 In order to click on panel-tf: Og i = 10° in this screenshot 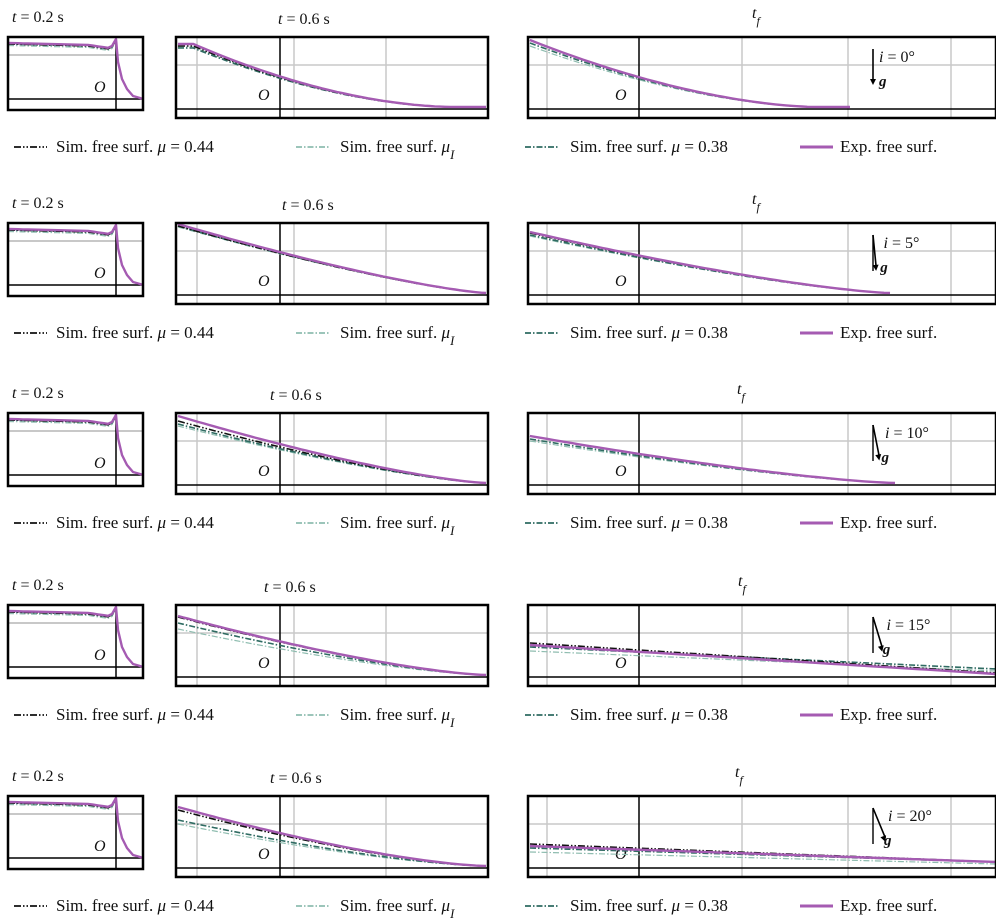, I will do `click(761, 453)`.